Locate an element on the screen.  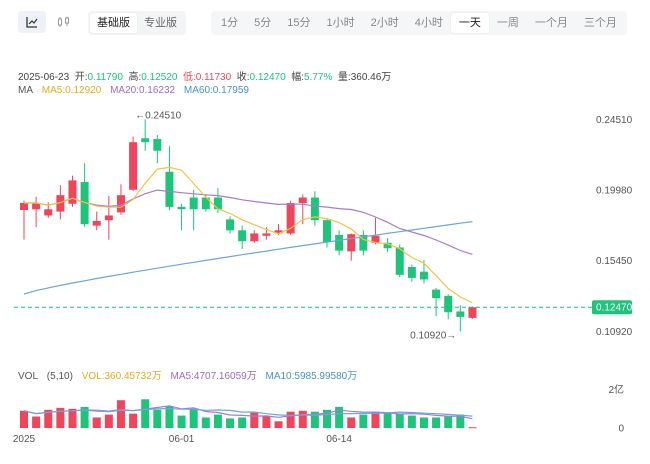
interval-1d: 一天 is located at coordinates (469, 23).